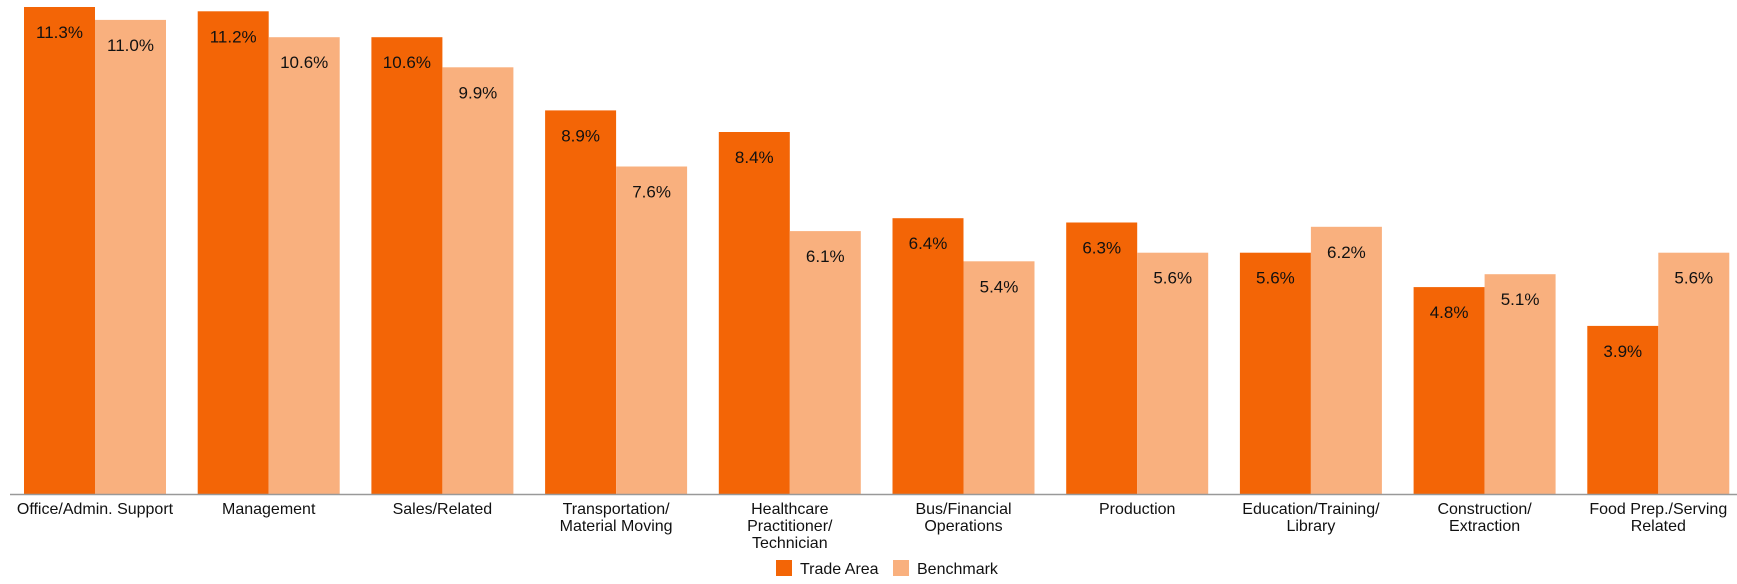  I want to click on category-label-line: Production, so click(1137, 509).